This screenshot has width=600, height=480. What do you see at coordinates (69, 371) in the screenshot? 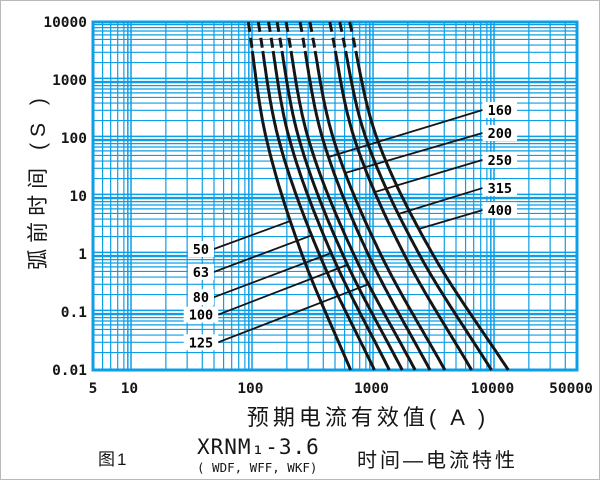
I see `y-tick-0.01: 0.01` at bounding box center [69, 371].